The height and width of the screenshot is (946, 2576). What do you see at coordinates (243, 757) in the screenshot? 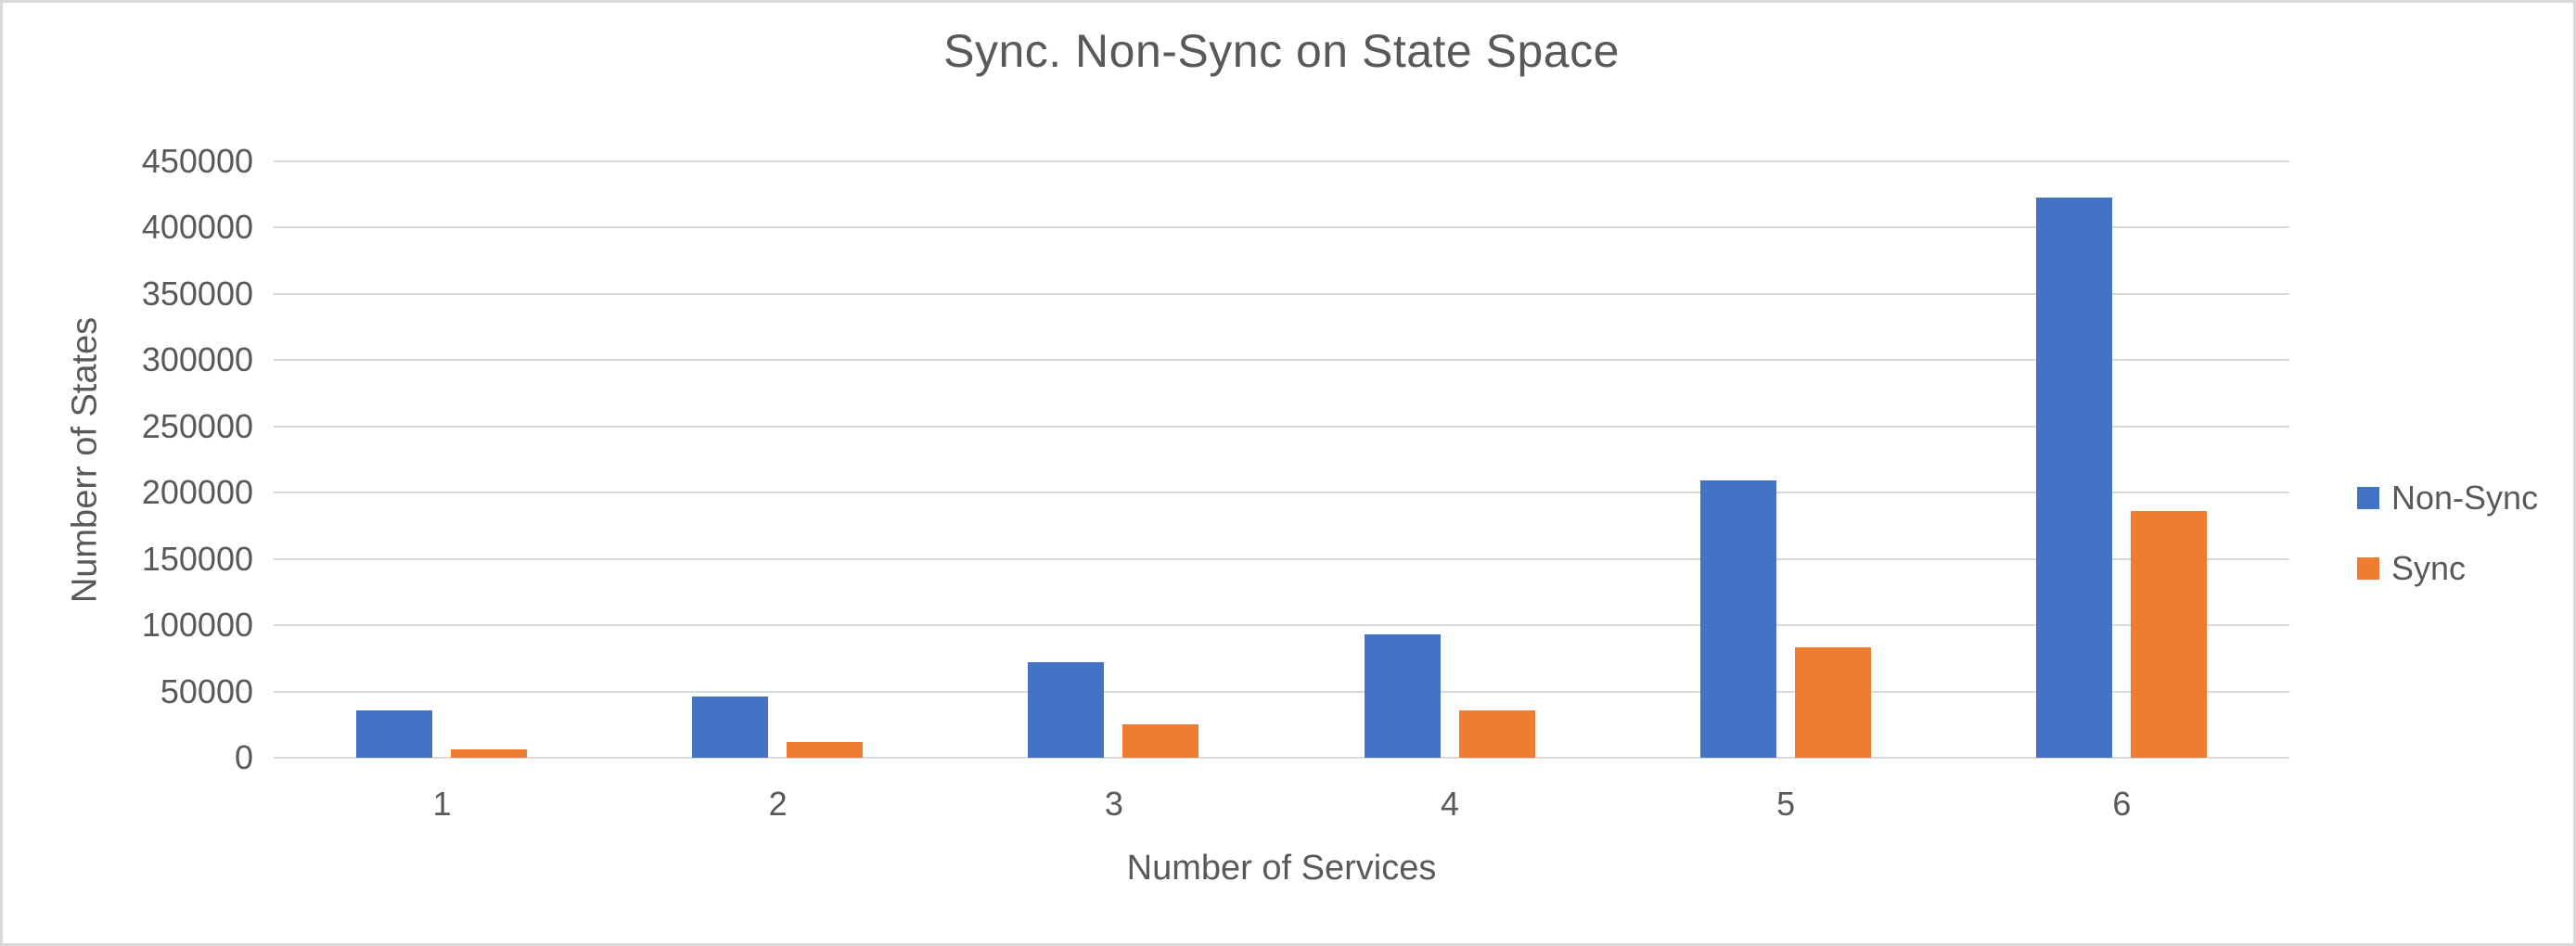
I see `y-tick-label-0: 0` at bounding box center [243, 757].